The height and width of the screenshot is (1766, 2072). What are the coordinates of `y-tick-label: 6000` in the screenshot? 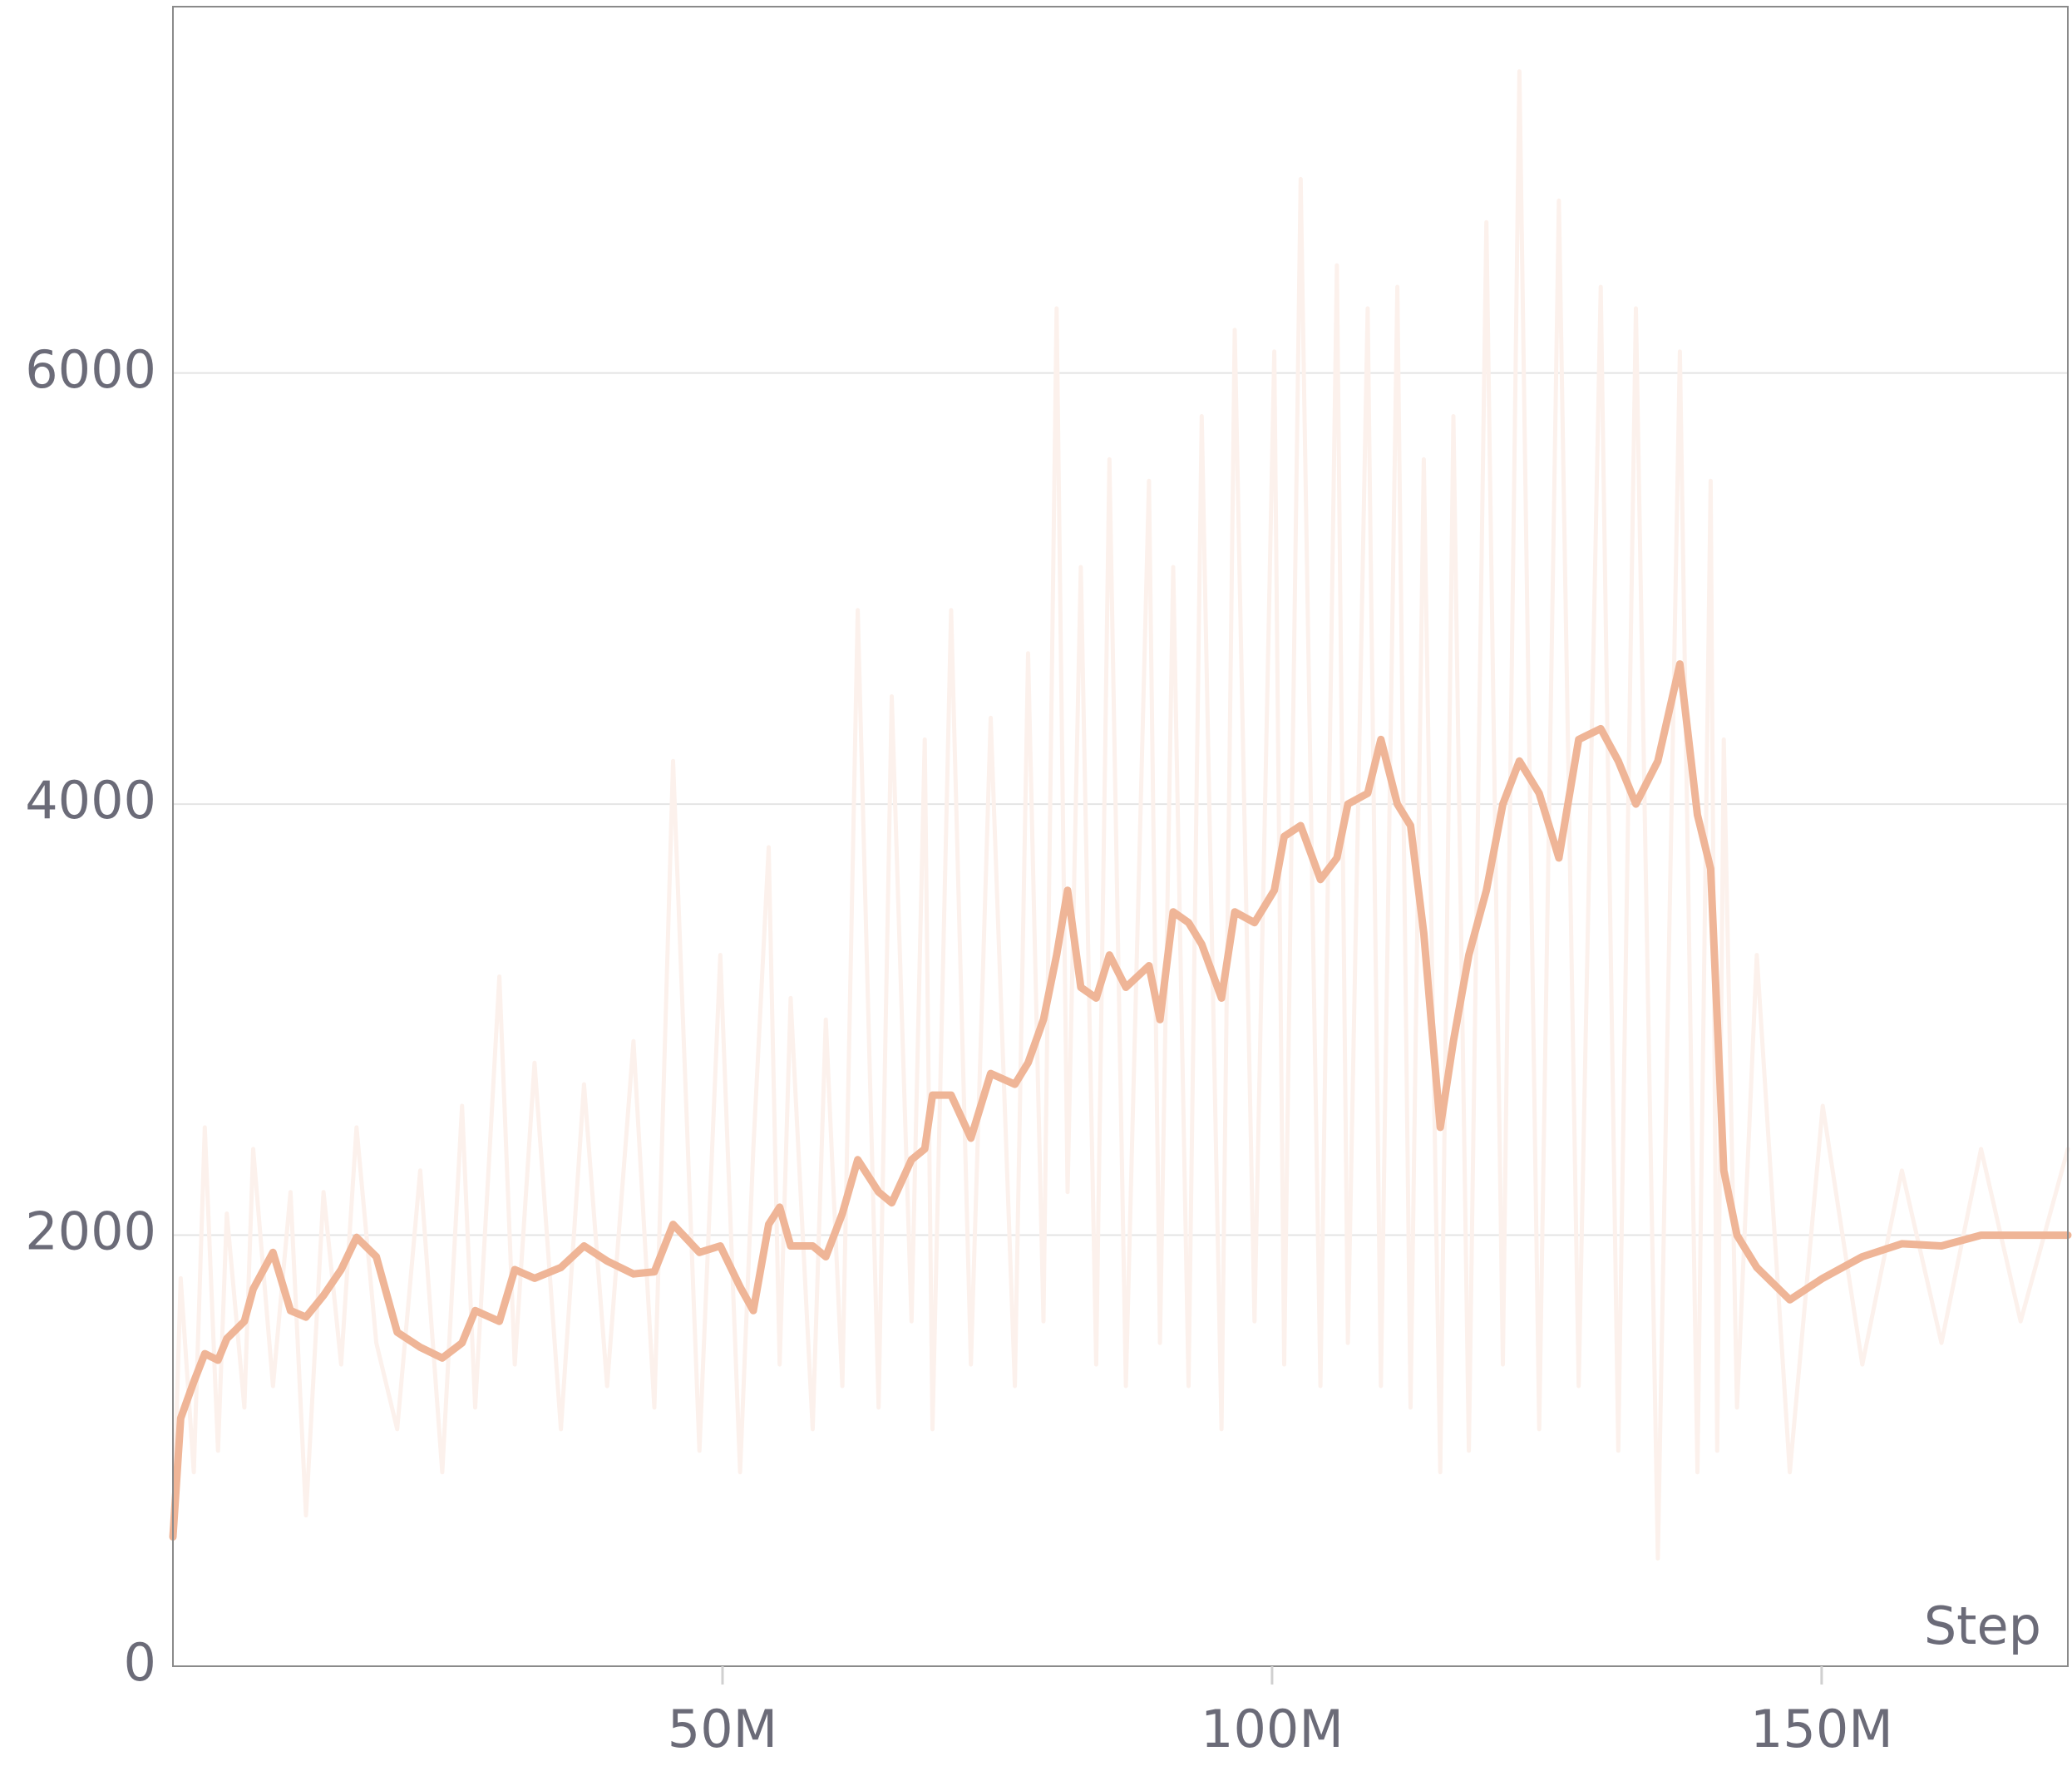 It's located at (90, 369).